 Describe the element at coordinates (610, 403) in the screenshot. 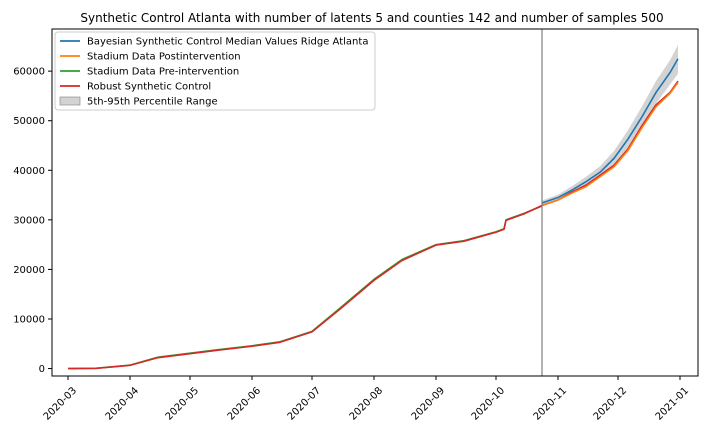

I see `x-tick-label: 2020-12` at that location.